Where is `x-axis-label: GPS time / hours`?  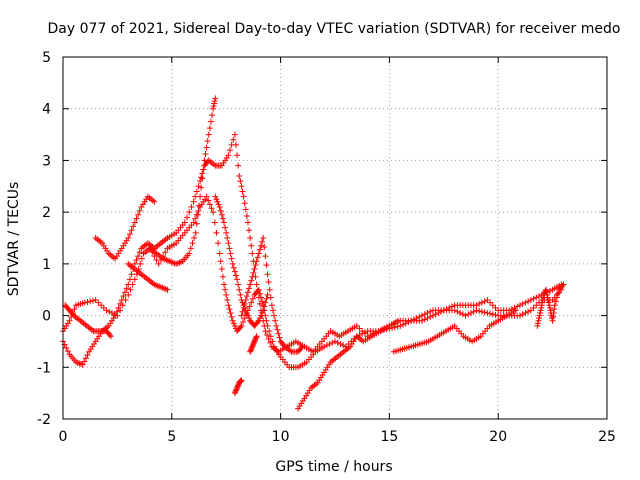
x-axis-label: GPS time / hours is located at coordinates (333, 467).